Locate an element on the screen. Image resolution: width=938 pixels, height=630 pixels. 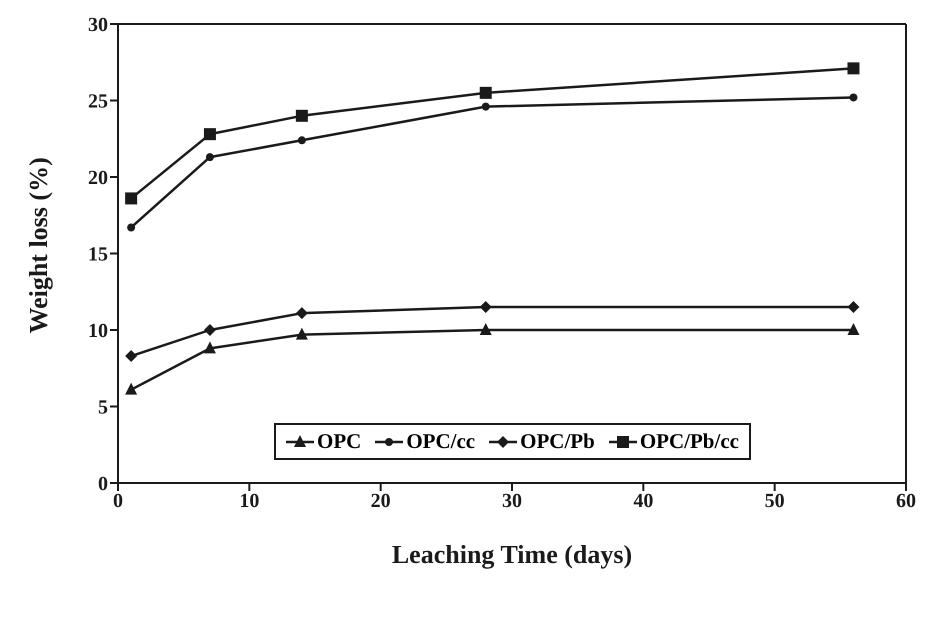
y-tick-label: 10 is located at coordinates (98, 331).